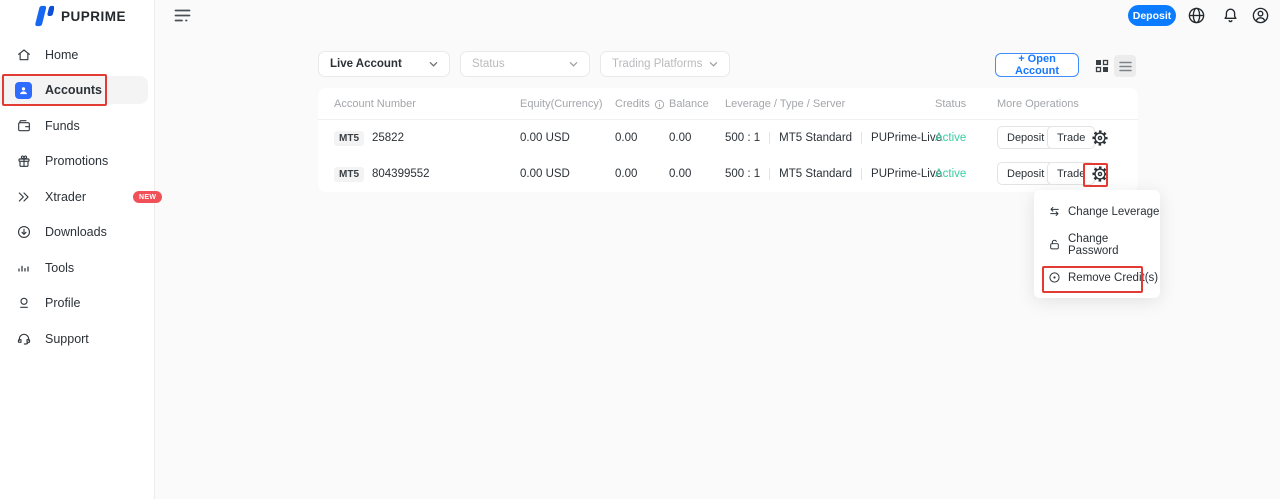 This screenshot has width=1280, height=499. What do you see at coordinates (1113, 277) in the screenshot?
I see `menu-item-label: Remove Credit(s)` at bounding box center [1113, 277].